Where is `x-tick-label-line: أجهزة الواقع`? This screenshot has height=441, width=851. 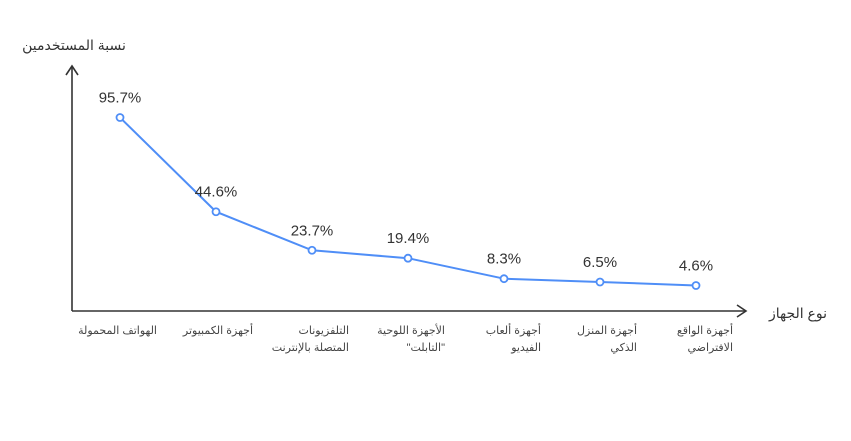 x-tick-label-line: أجهزة الواقع is located at coordinates (705, 330).